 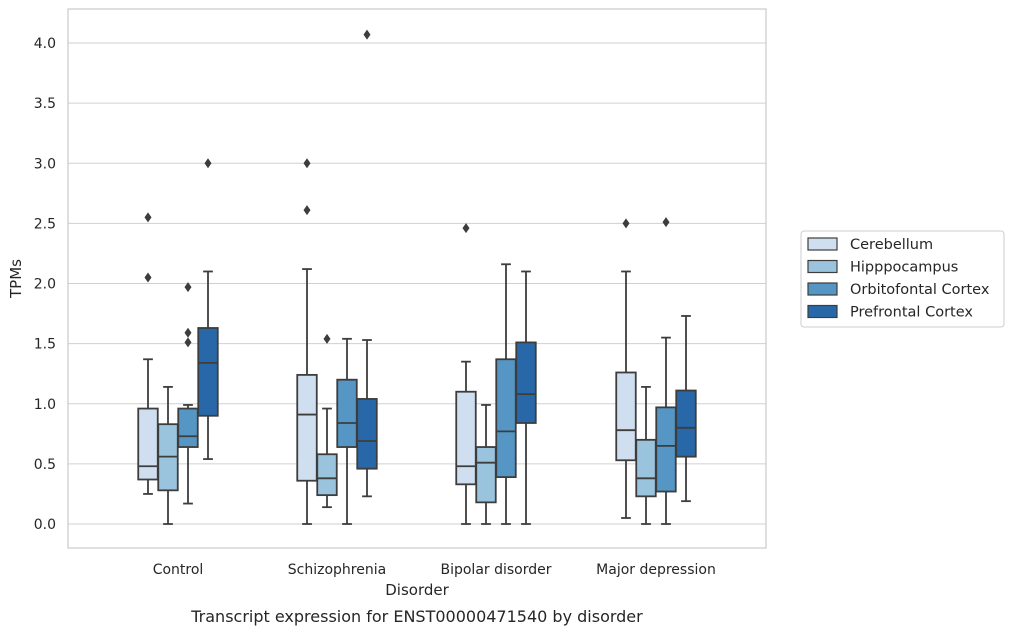 What do you see at coordinates (920, 290) in the screenshot?
I see `legend-label: Orbitofontal Cortex` at bounding box center [920, 290].